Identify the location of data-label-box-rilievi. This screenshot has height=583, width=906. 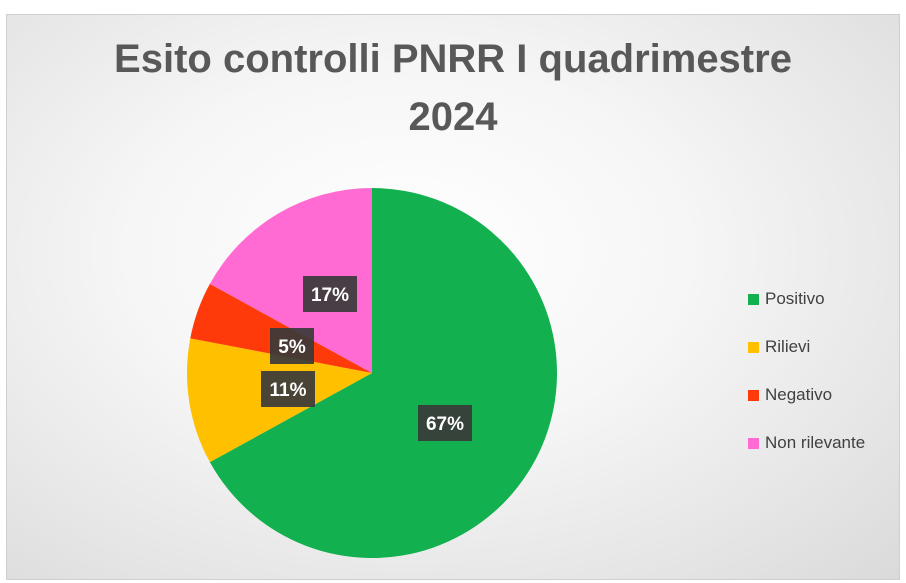
(288, 389).